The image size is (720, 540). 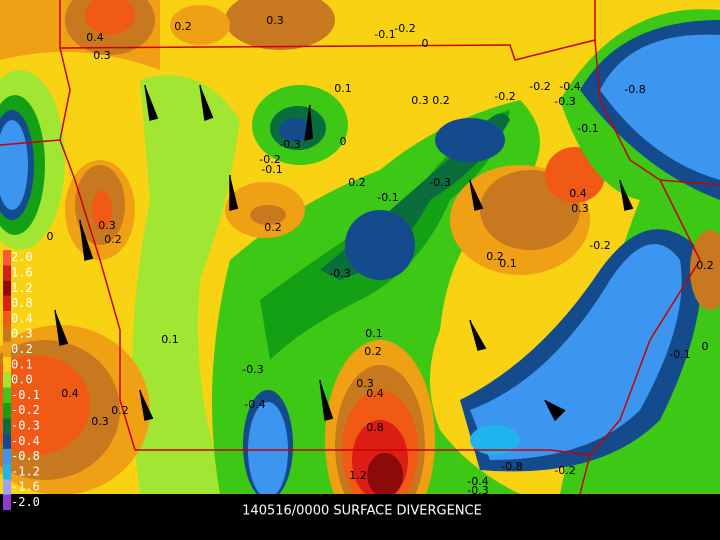 What do you see at coordinates (375, 427) in the screenshot?
I see `contour-label: 0.8` at bounding box center [375, 427].